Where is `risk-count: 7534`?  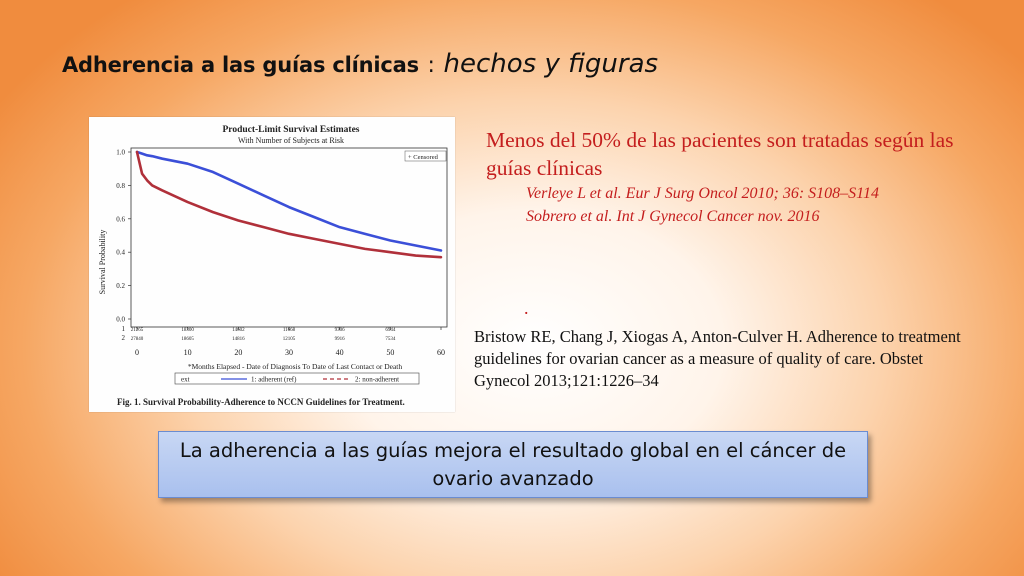 risk-count: 7534 is located at coordinates (390, 339).